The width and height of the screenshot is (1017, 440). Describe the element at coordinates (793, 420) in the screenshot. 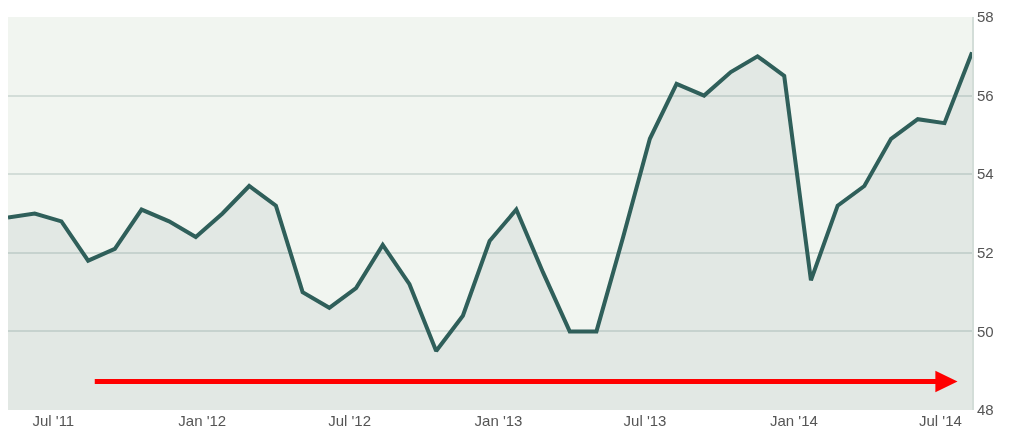

I see `x-tick-label: Jan '14` at that location.